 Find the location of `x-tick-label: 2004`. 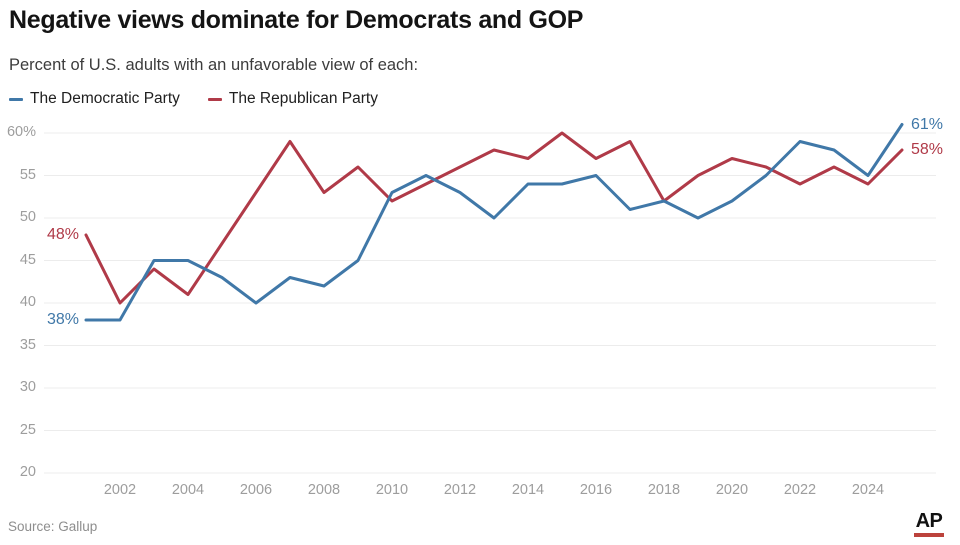

x-tick-label: 2004 is located at coordinates (188, 490).